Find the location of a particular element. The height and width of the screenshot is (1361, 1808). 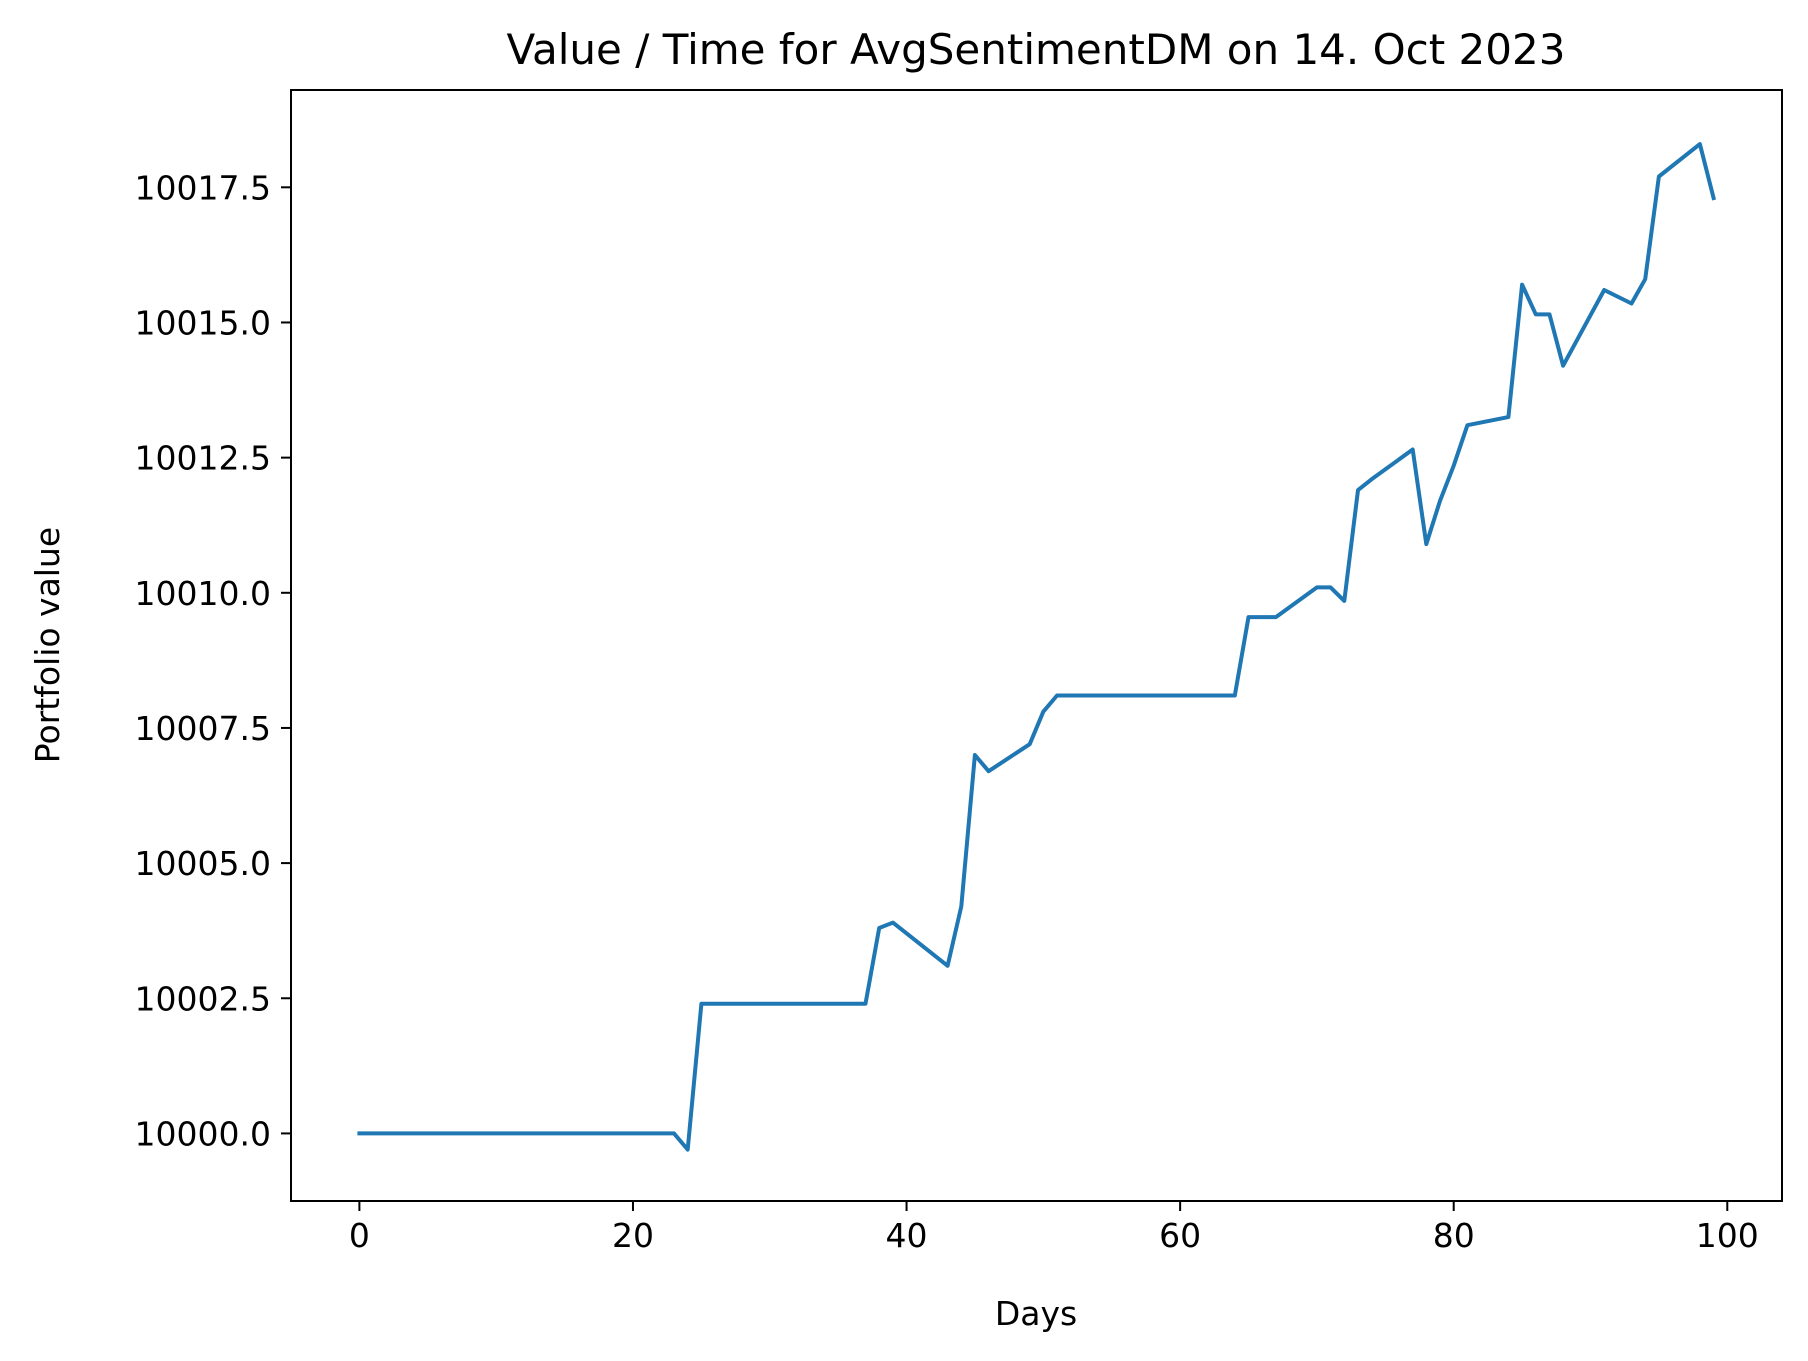

x-tick-label: 40 is located at coordinates (907, 1235).